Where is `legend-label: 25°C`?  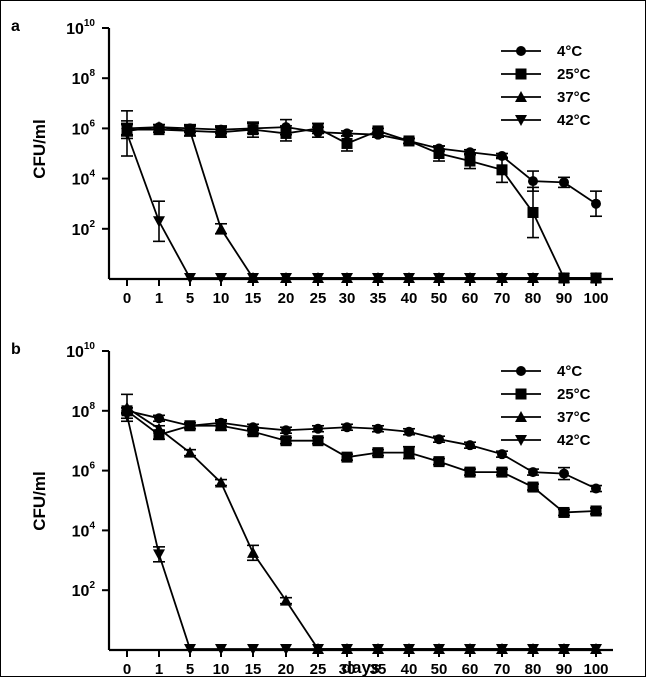 legend-label: 25°C is located at coordinates (574, 74).